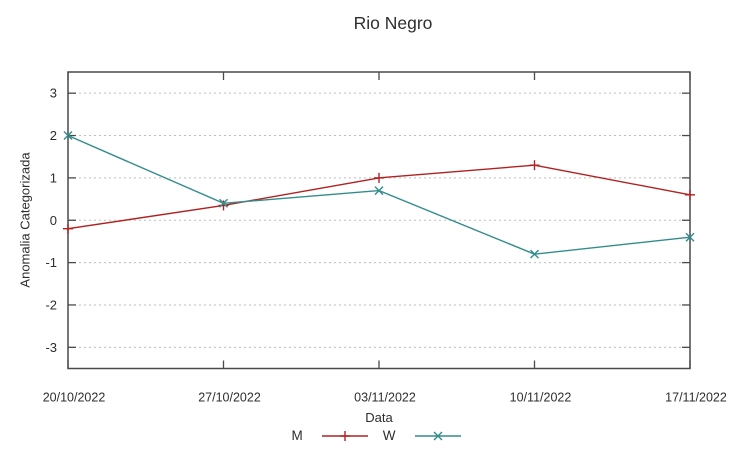  Describe the element at coordinates (385, 398) in the screenshot. I see `x-tick-label: 03/11/2022` at that location.